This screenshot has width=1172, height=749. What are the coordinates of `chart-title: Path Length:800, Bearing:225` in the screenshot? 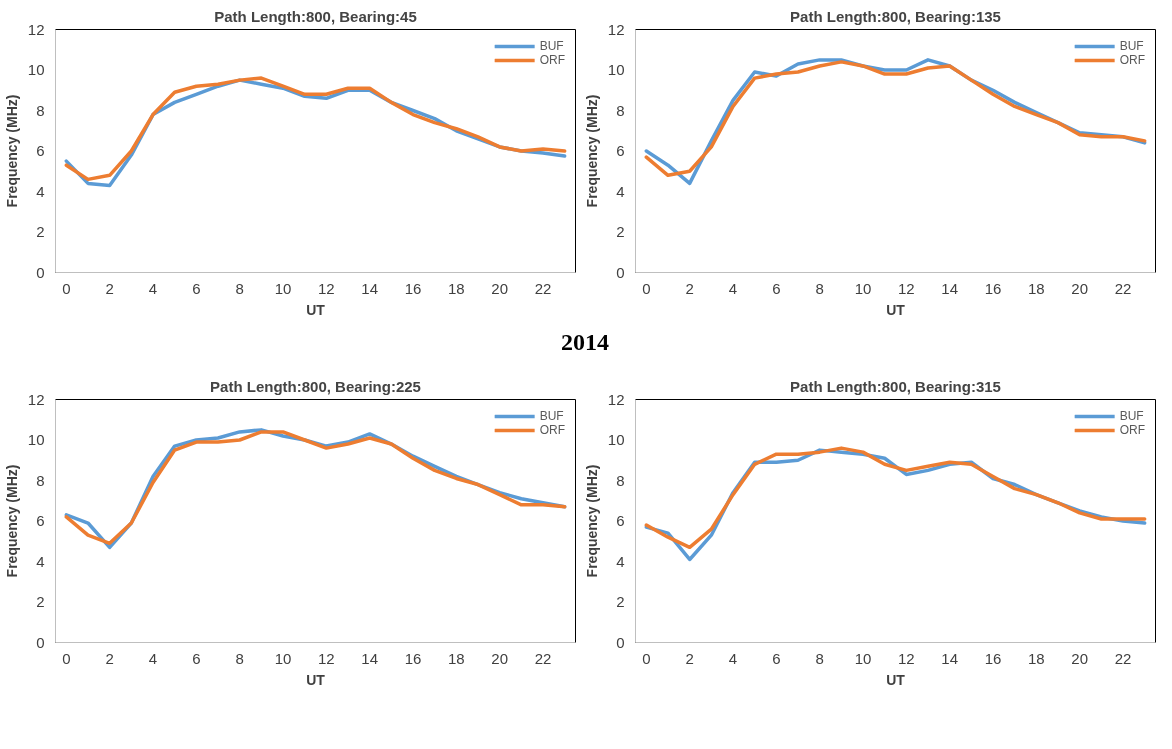 It's located at (315, 386).